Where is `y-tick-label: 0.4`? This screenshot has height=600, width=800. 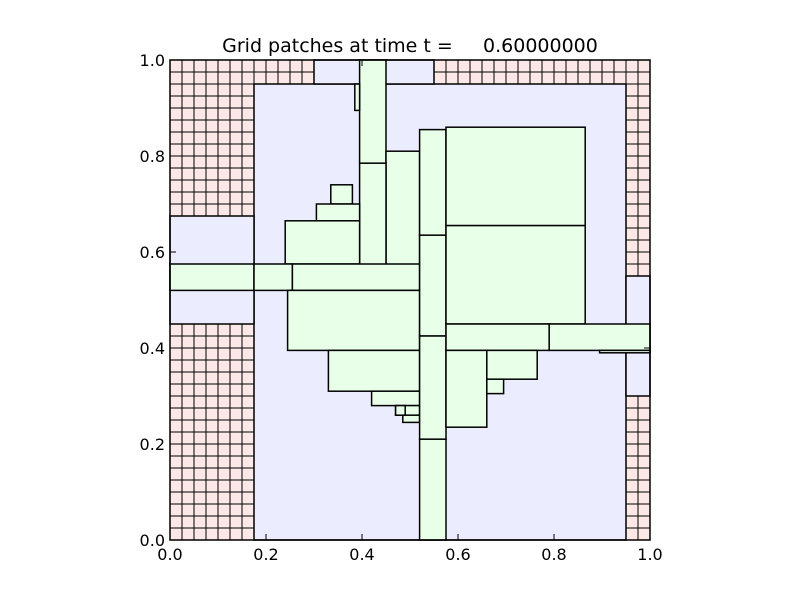
y-tick-label: 0.4 is located at coordinates (152, 348).